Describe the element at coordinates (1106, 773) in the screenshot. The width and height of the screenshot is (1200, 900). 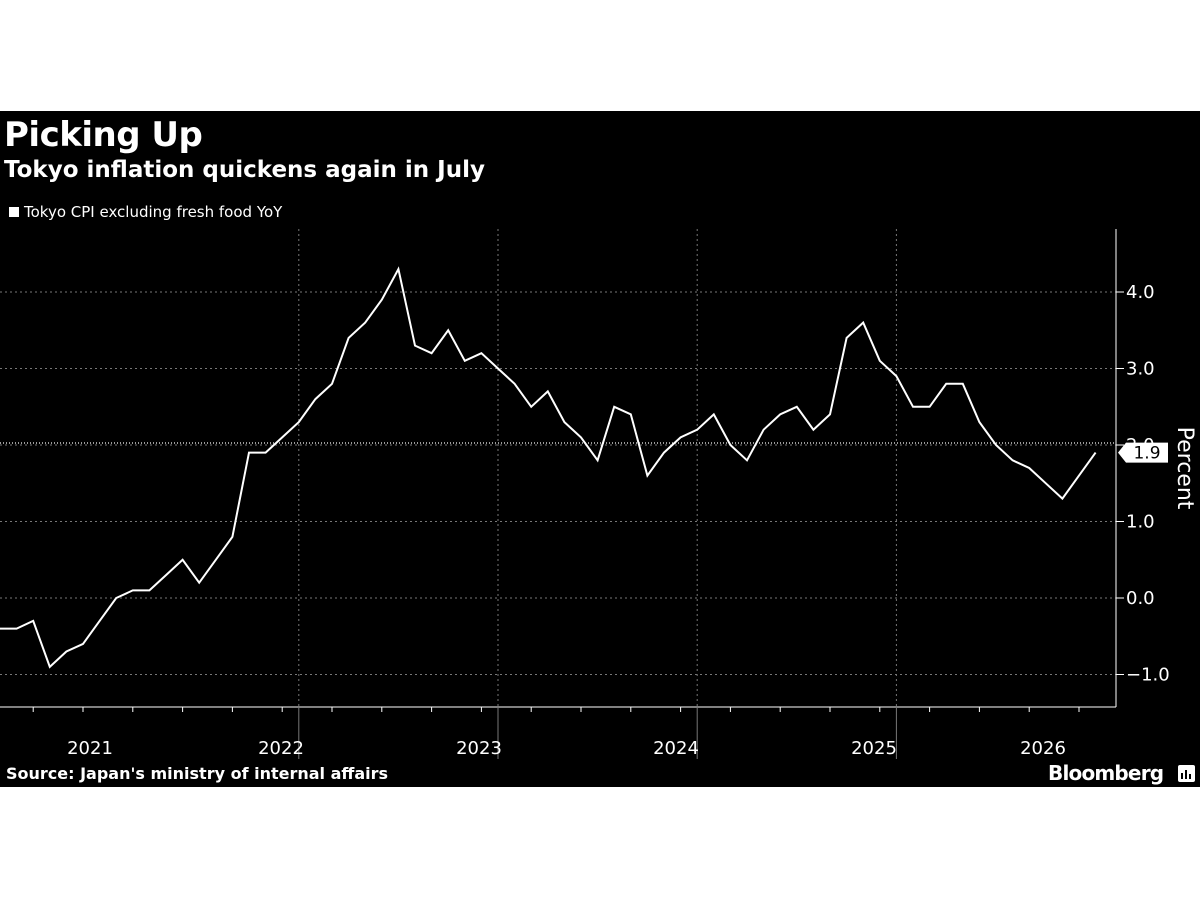
I see `brand-logo: Bloomberg` at that location.